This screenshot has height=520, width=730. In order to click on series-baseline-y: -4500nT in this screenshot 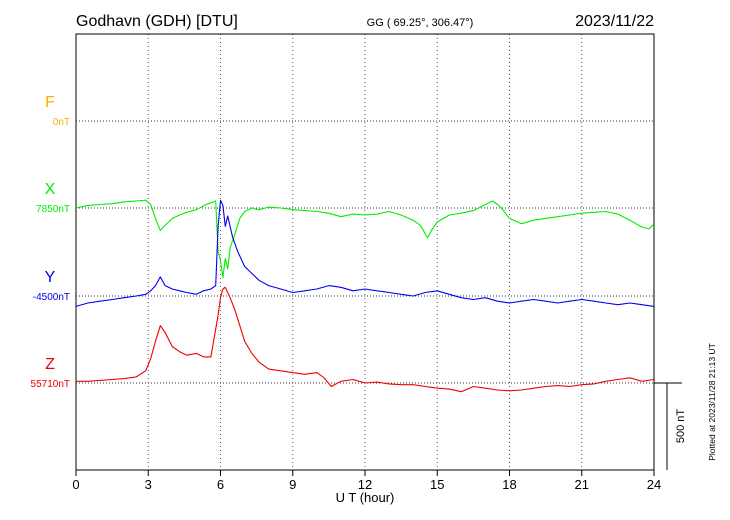, I will do `click(51, 297)`.